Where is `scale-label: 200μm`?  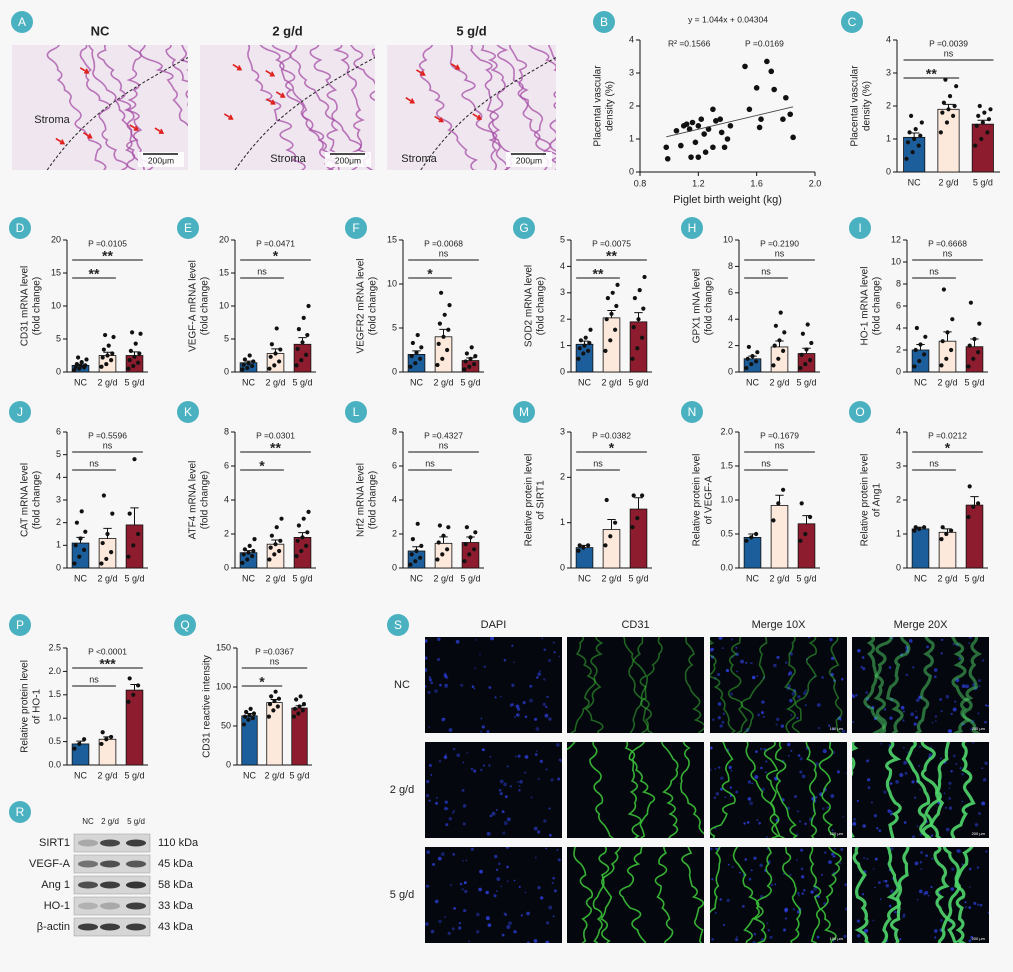 scale-label: 200μm is located at coordinates (529, 160).